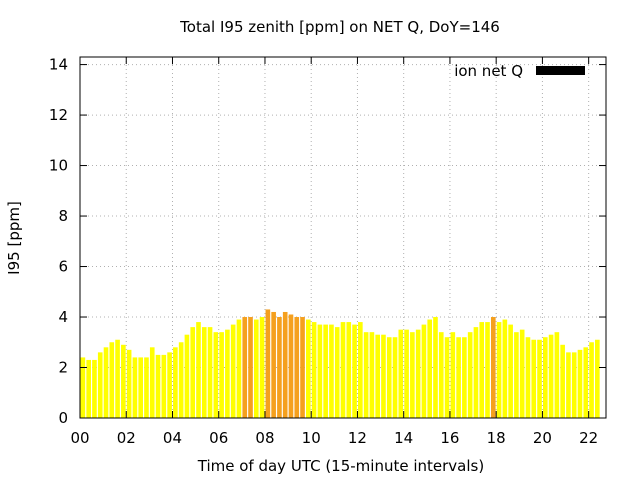 This screenshot has width=640, height=480. What do you see at coordinates (126, 438) in the screenshot?
I see `x-tick-label: 02` at bounding box center [126, 438].